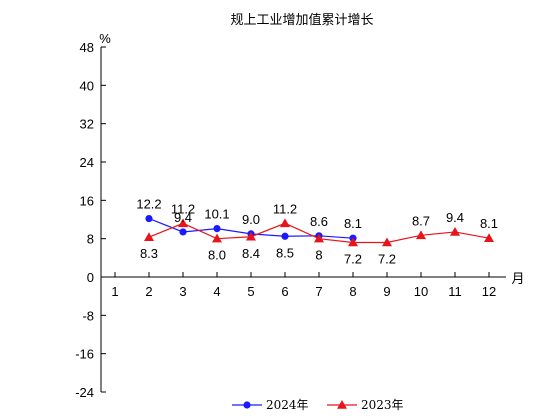 The height and width of the screenshot is (418, 554). I want to click on data-label: 8.0, so click(217, 255).